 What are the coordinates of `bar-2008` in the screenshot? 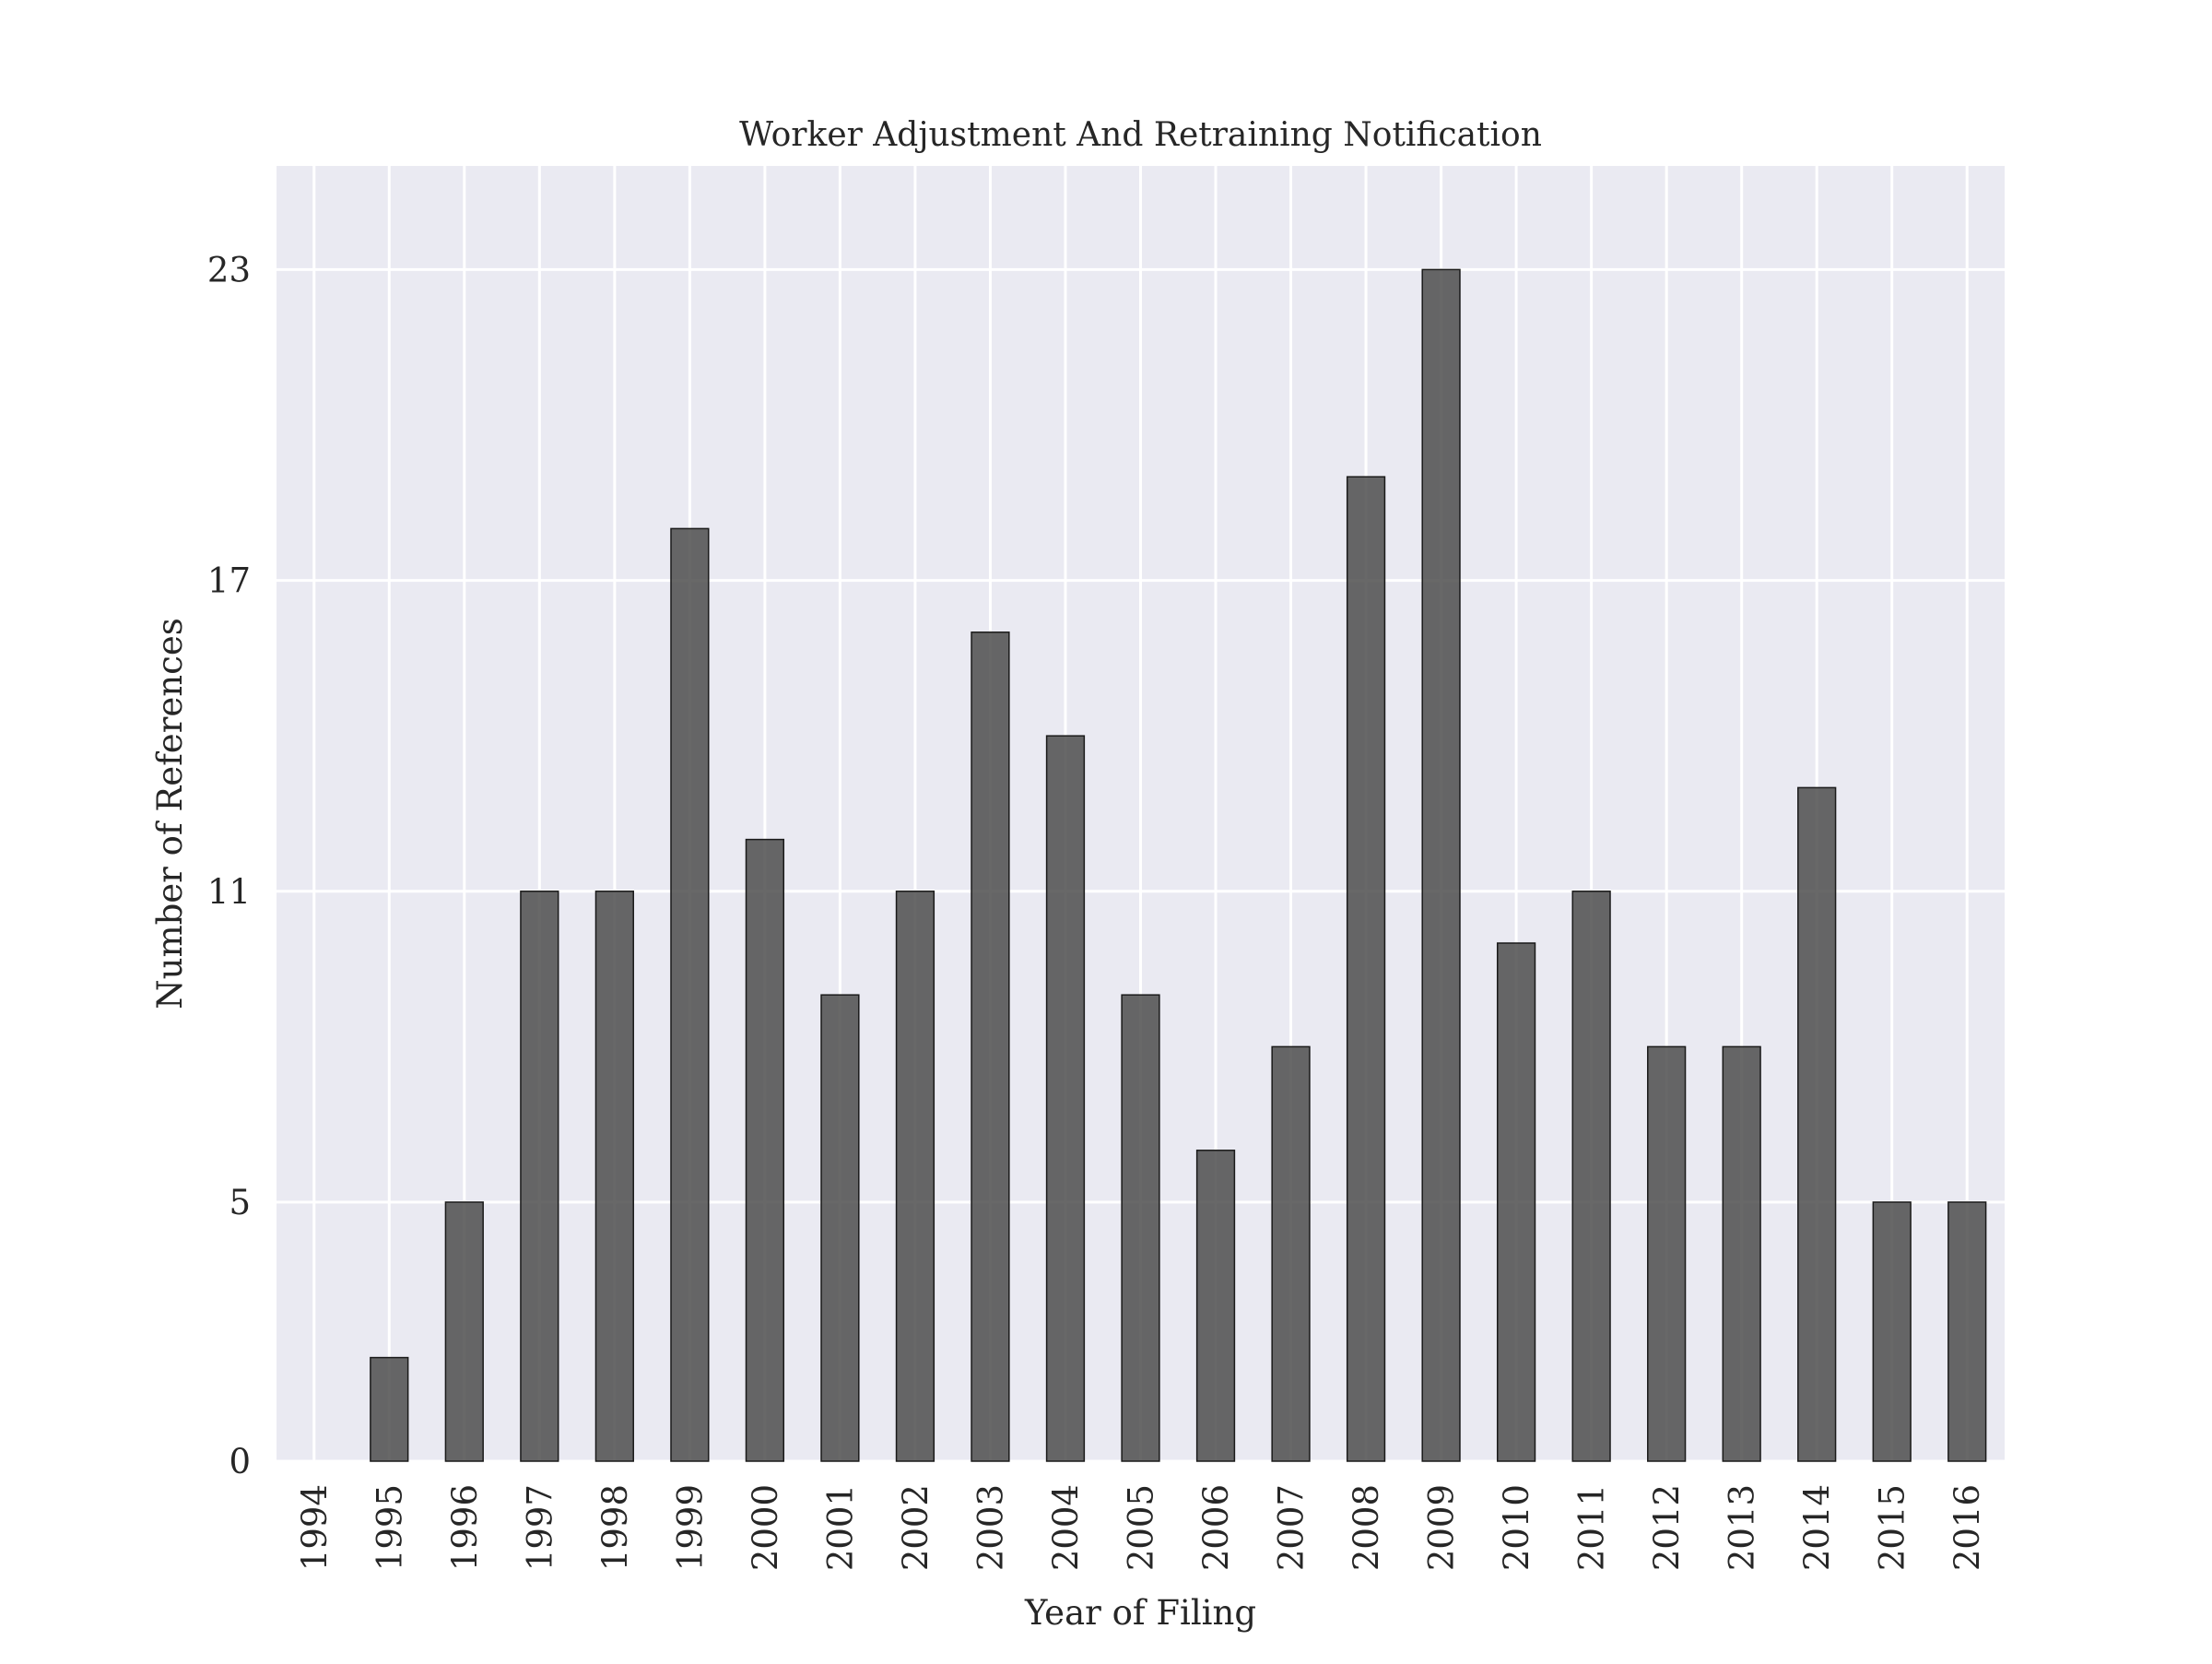 It's located at (1366, 969).